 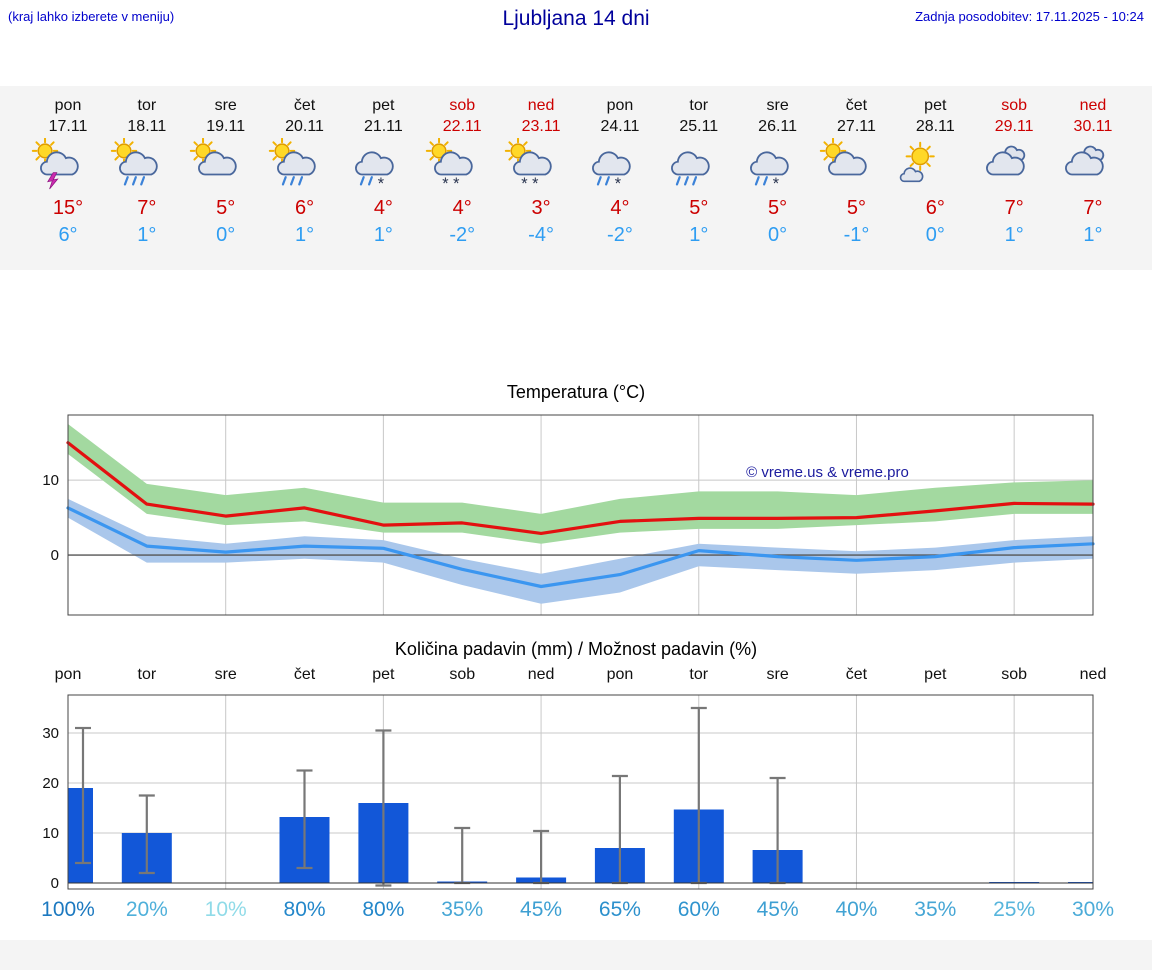 I want to click on precip-day-label: ned, so click(x=541, y=674).